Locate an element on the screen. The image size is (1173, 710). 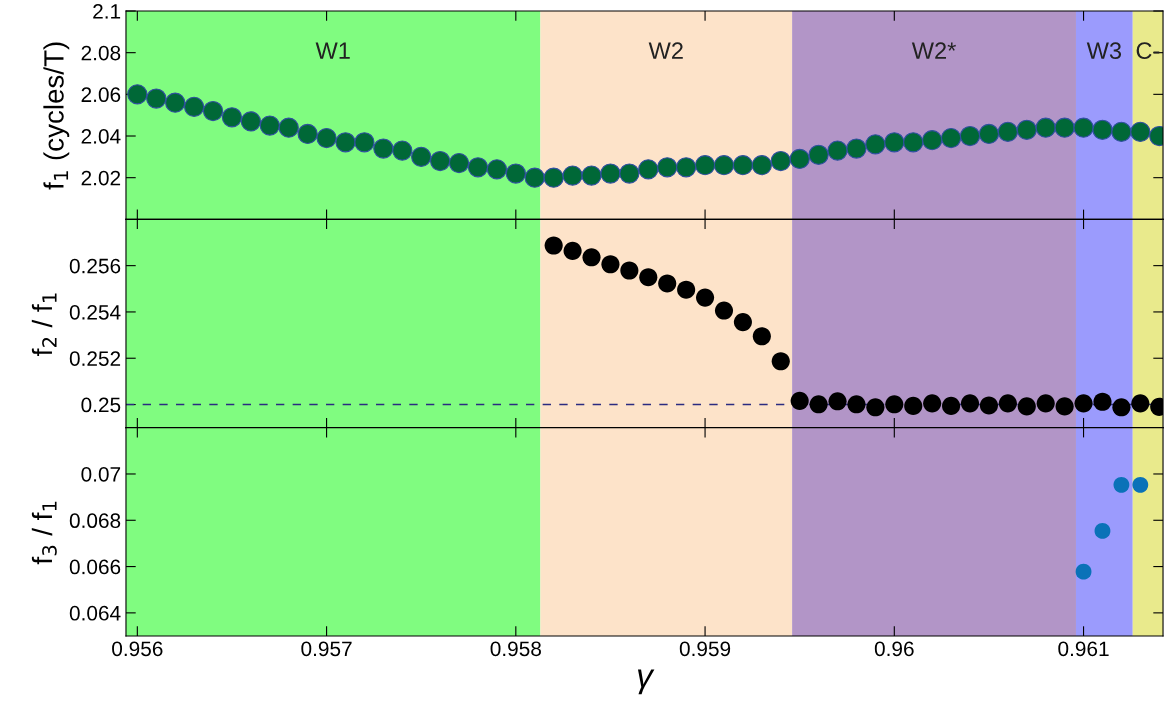
y-axis-title: f$_{3}$ / f$_{1}$ is located at coordinates (44, 533).